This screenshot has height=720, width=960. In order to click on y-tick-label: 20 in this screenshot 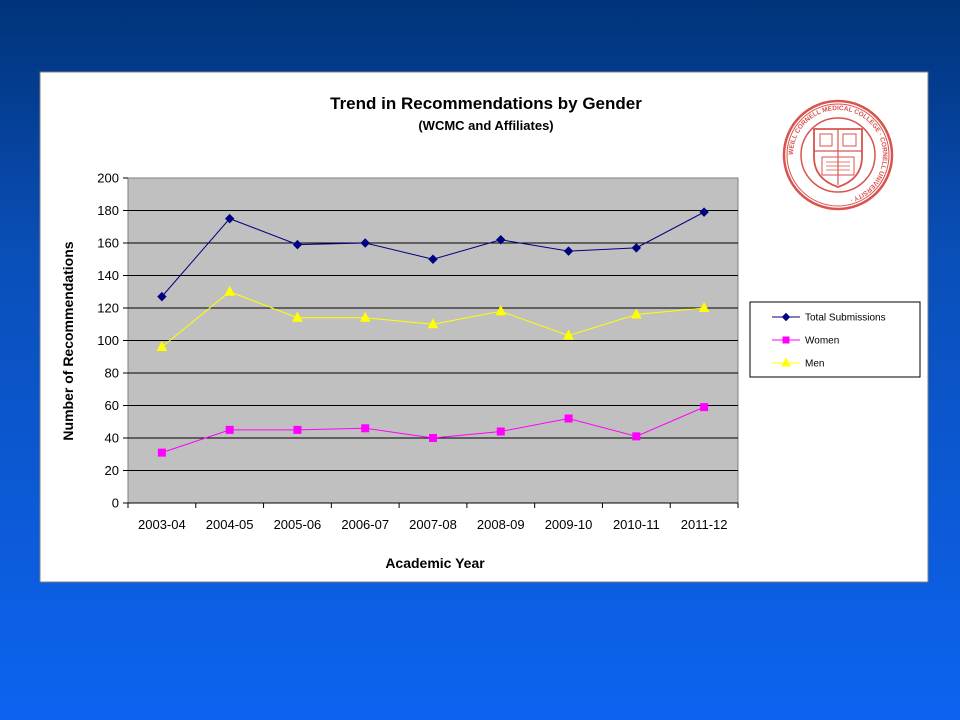, I will do `click(112, 470)`.